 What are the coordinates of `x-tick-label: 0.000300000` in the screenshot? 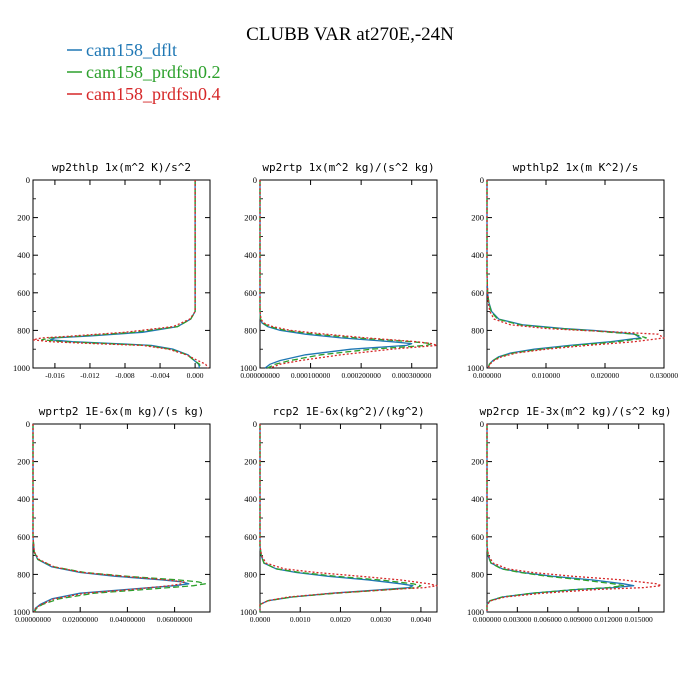 It's located at (412, 375).